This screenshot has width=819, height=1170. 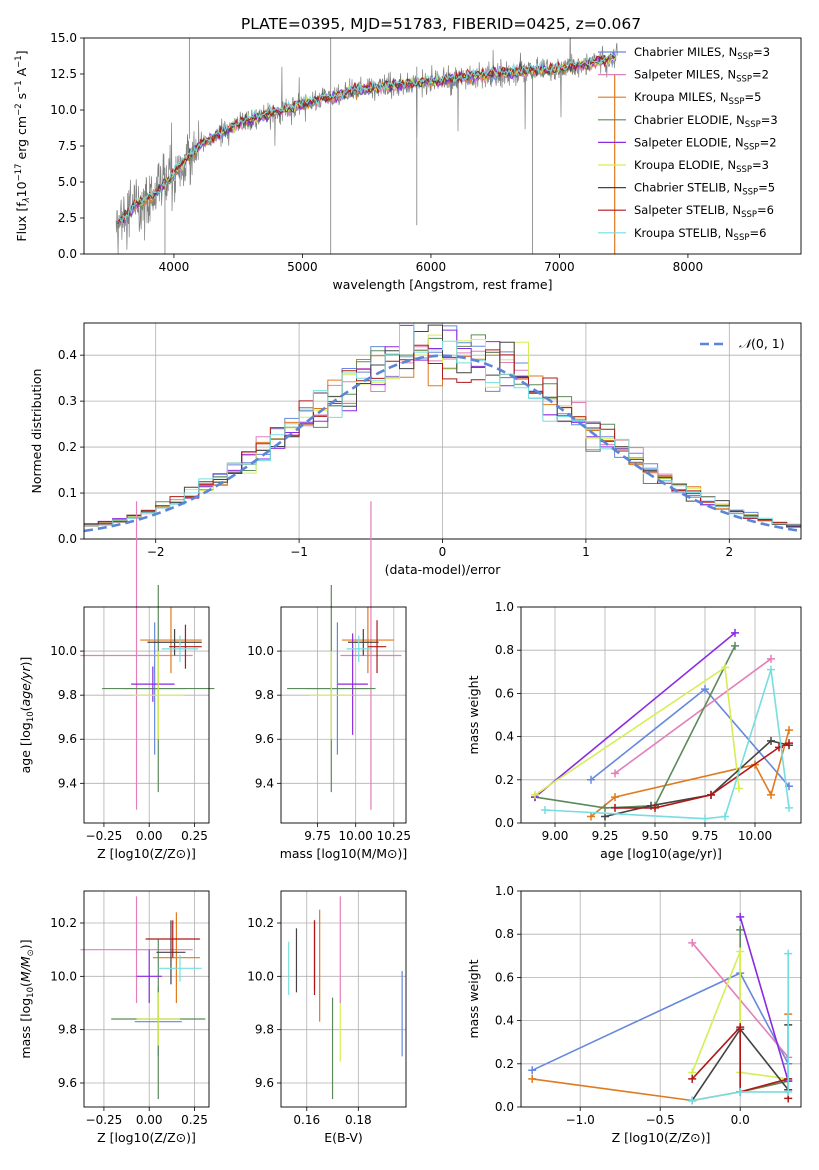 I want to click on axis-label-part: s, so click(x=21, y=98).